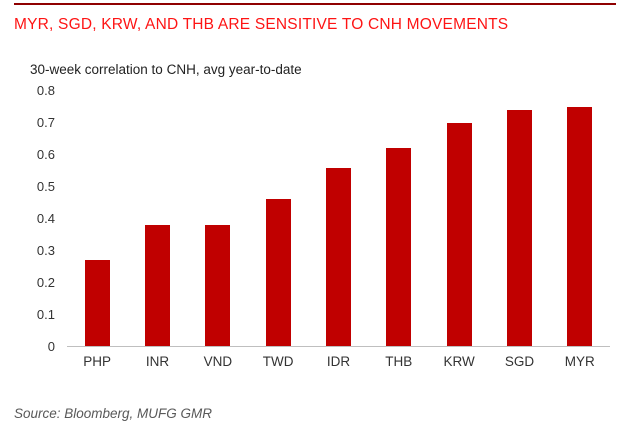  Describe the element at coordinates (338, 256) in the screenshot. I see `bar-idr` at that location.